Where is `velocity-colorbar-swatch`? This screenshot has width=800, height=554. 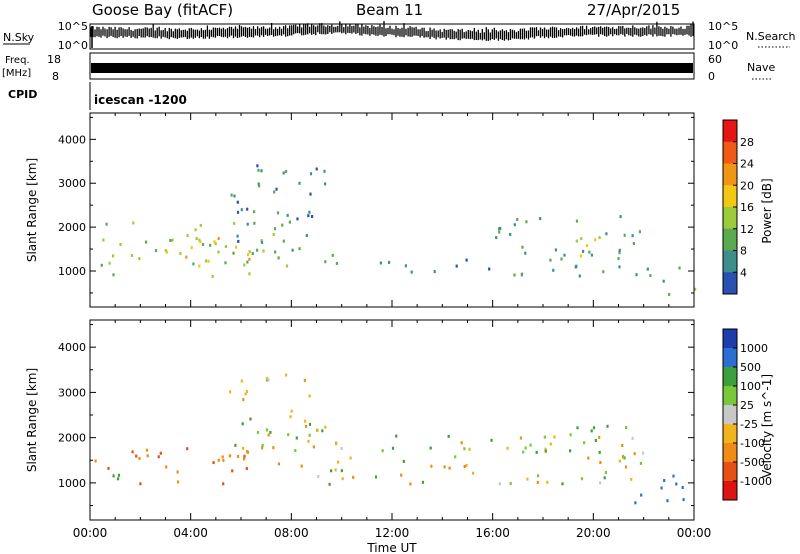
velocity-colorbar-swatch is located at coordinates (730, 434).